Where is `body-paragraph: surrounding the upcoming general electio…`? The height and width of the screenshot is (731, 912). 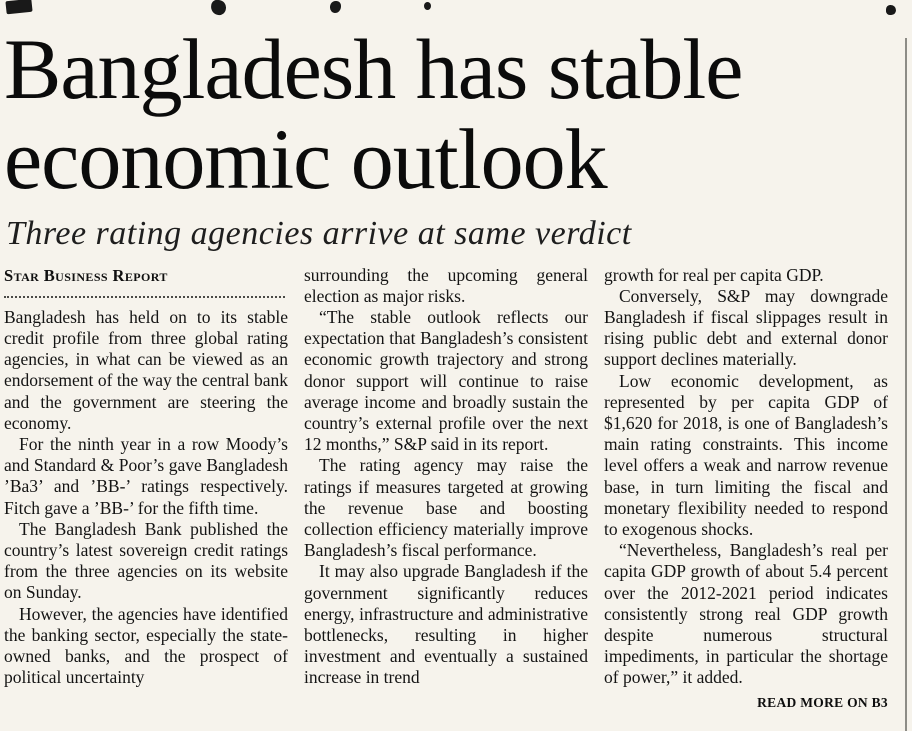 body-paragraph: surrounding the upcoming general electio… is located at coordinates (446, 285).